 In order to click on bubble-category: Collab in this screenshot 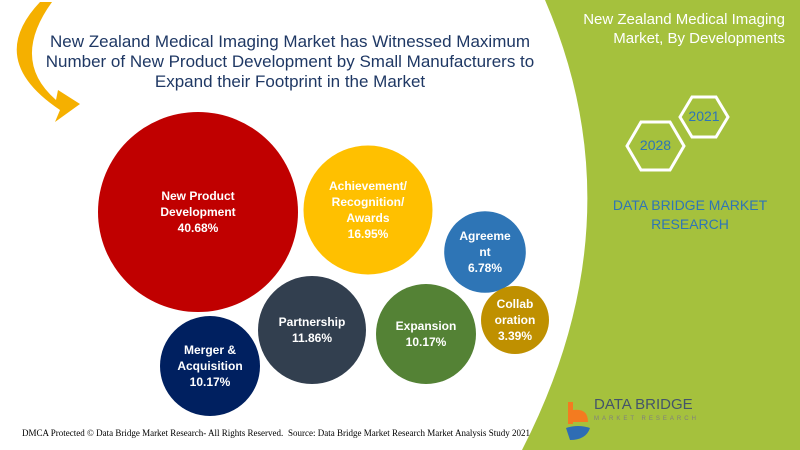, I will do `click(515, 304)`.